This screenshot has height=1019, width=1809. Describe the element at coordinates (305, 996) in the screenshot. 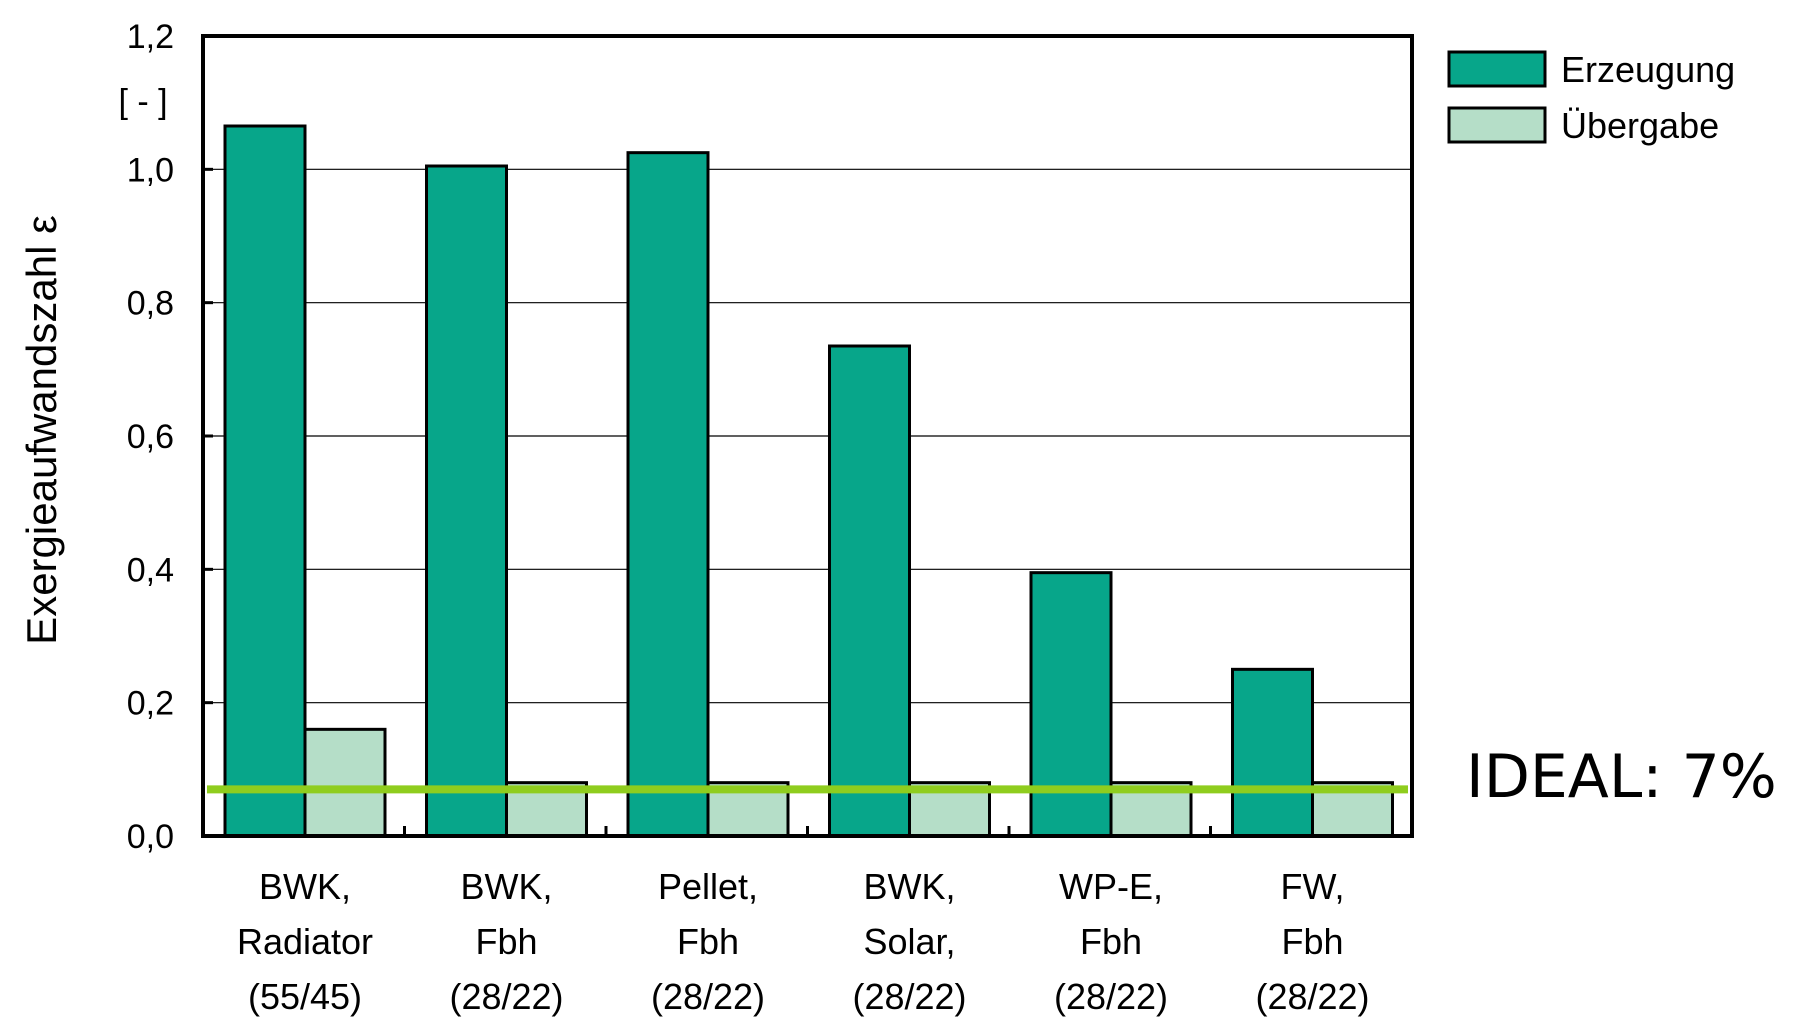

I see `x-category-label: (55/45)` at that location.